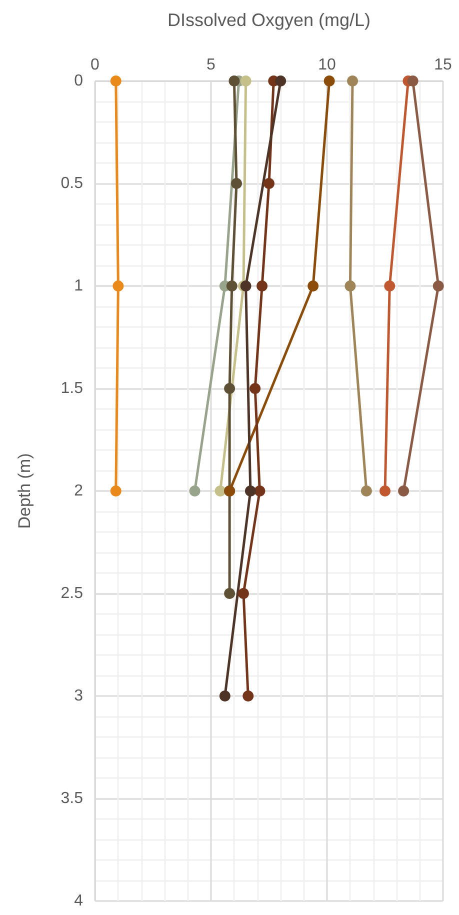  I want to click on y-tick-label: 4, so click(79, 901).